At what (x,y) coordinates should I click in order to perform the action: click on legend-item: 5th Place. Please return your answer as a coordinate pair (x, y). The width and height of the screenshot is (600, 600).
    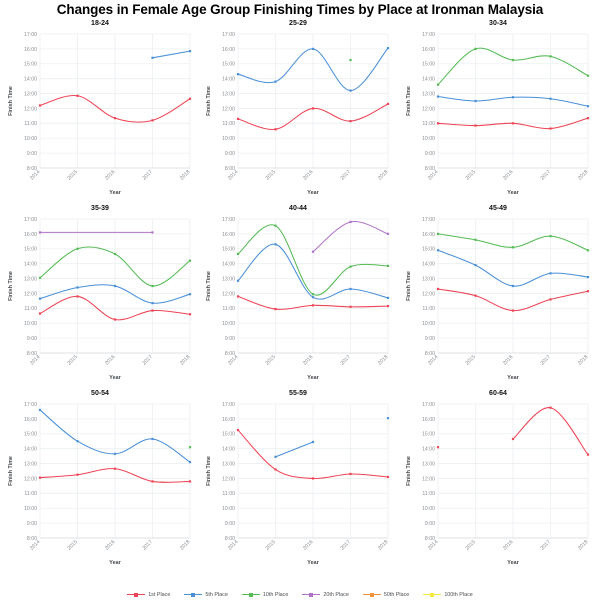
    Looking at the image, I should click on (206, 594).